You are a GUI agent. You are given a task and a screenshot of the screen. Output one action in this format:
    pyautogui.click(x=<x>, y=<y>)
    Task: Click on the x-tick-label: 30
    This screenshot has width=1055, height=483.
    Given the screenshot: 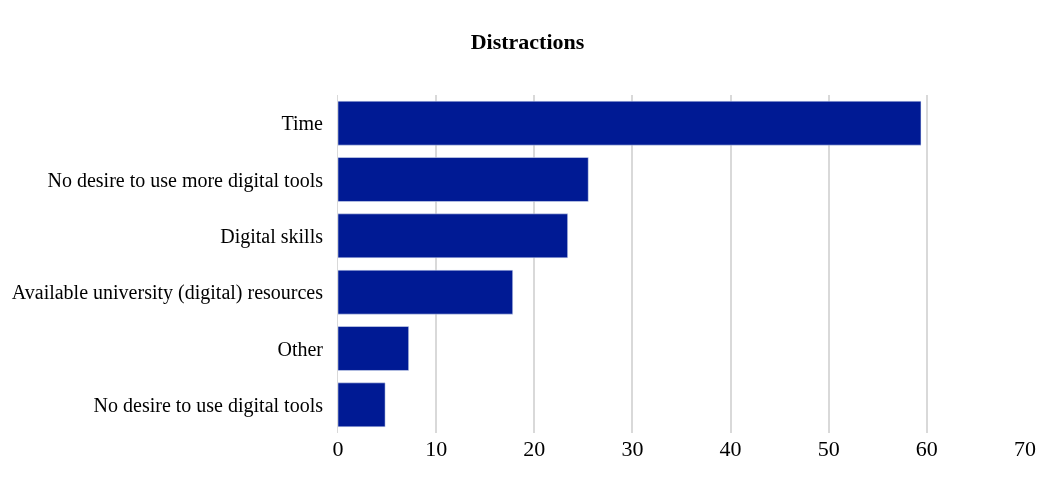 What is the action you would take?
    pyautogui.click(x=632, y=448)
    